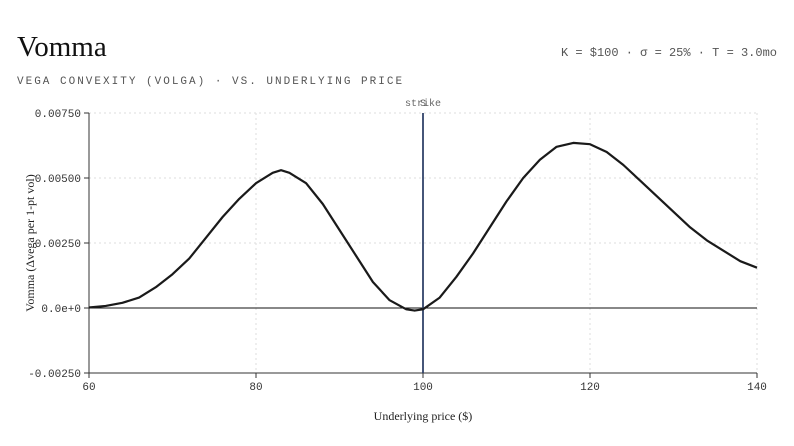  I want to click on y-tick-label: 0.00500, so click(58, 180).